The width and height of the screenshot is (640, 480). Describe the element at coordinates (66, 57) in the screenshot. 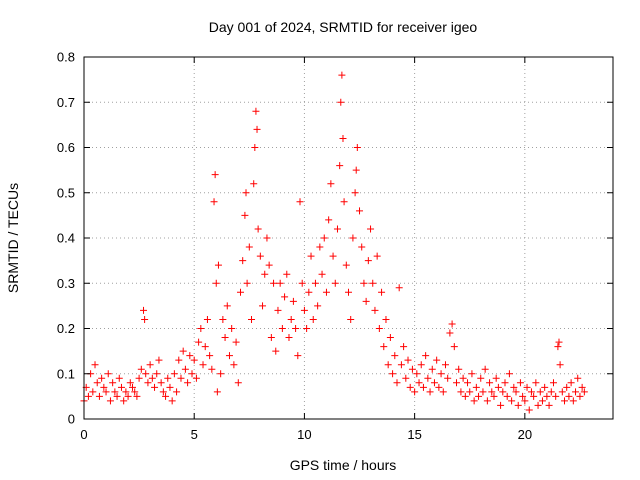

I see `y-tick-label: 0.8` at that location.